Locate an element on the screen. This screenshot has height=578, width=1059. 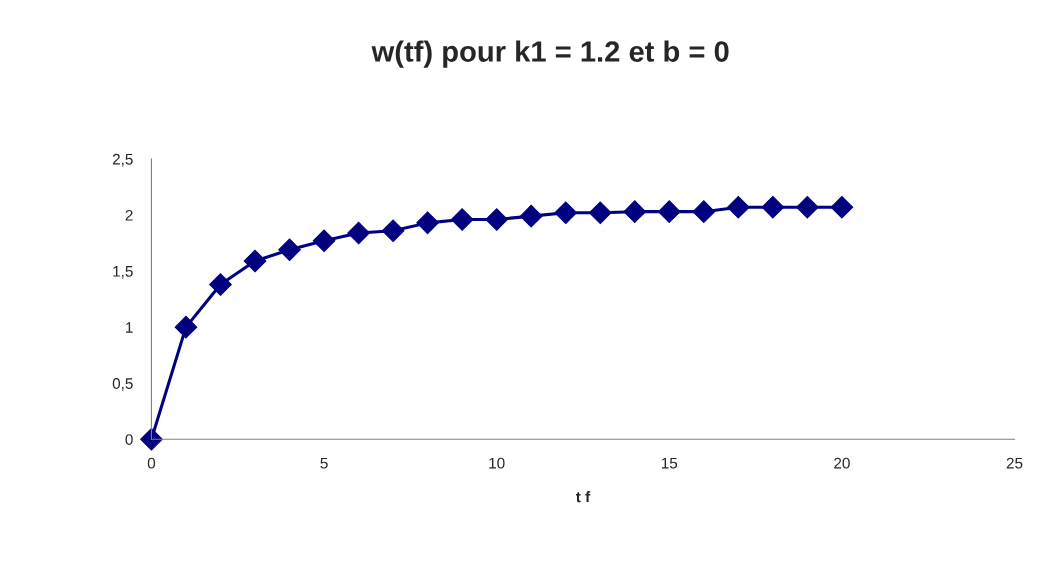
y-tick-label: 2,5 is located at coordinates (122, 160).